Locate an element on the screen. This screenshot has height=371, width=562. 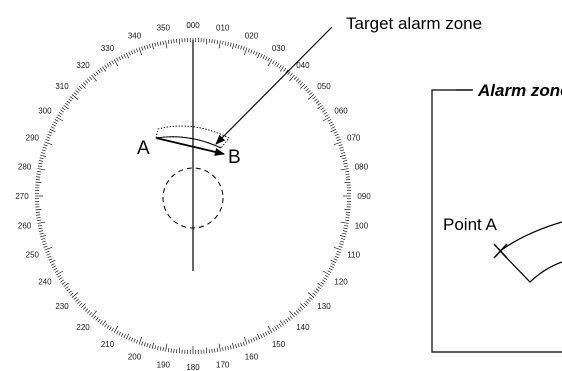
callout-leader-line is located at coordinates (274, 85).